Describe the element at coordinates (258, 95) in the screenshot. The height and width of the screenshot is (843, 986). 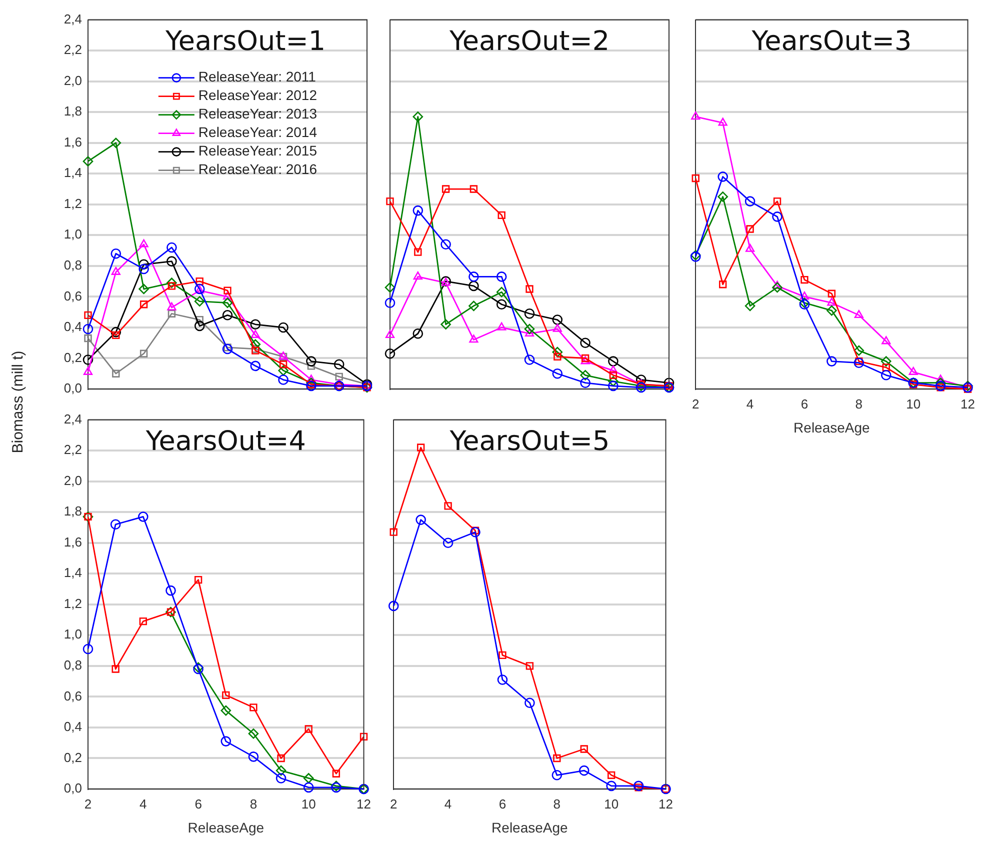
I see `legend-label: ReleaseYear: 2012` at that location.